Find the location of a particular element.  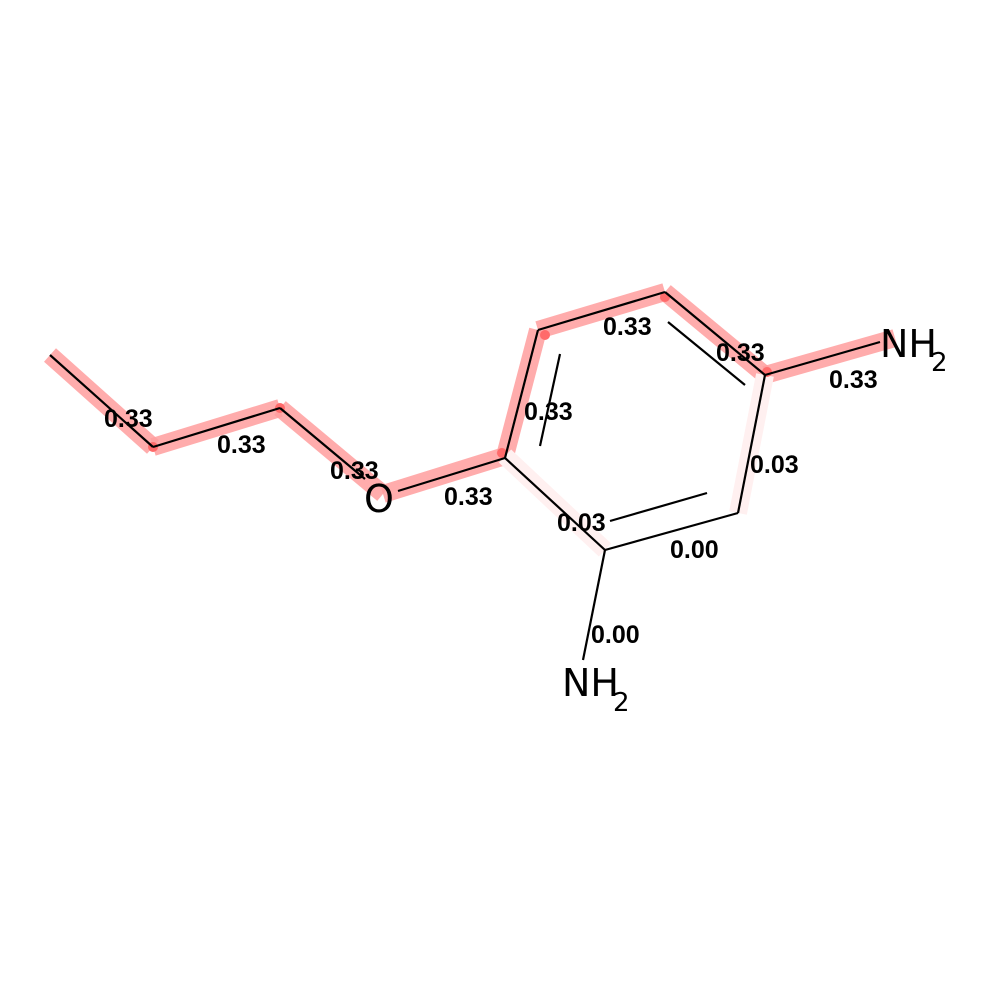

bond-c9-c4 is located at coordinates (555, 504).